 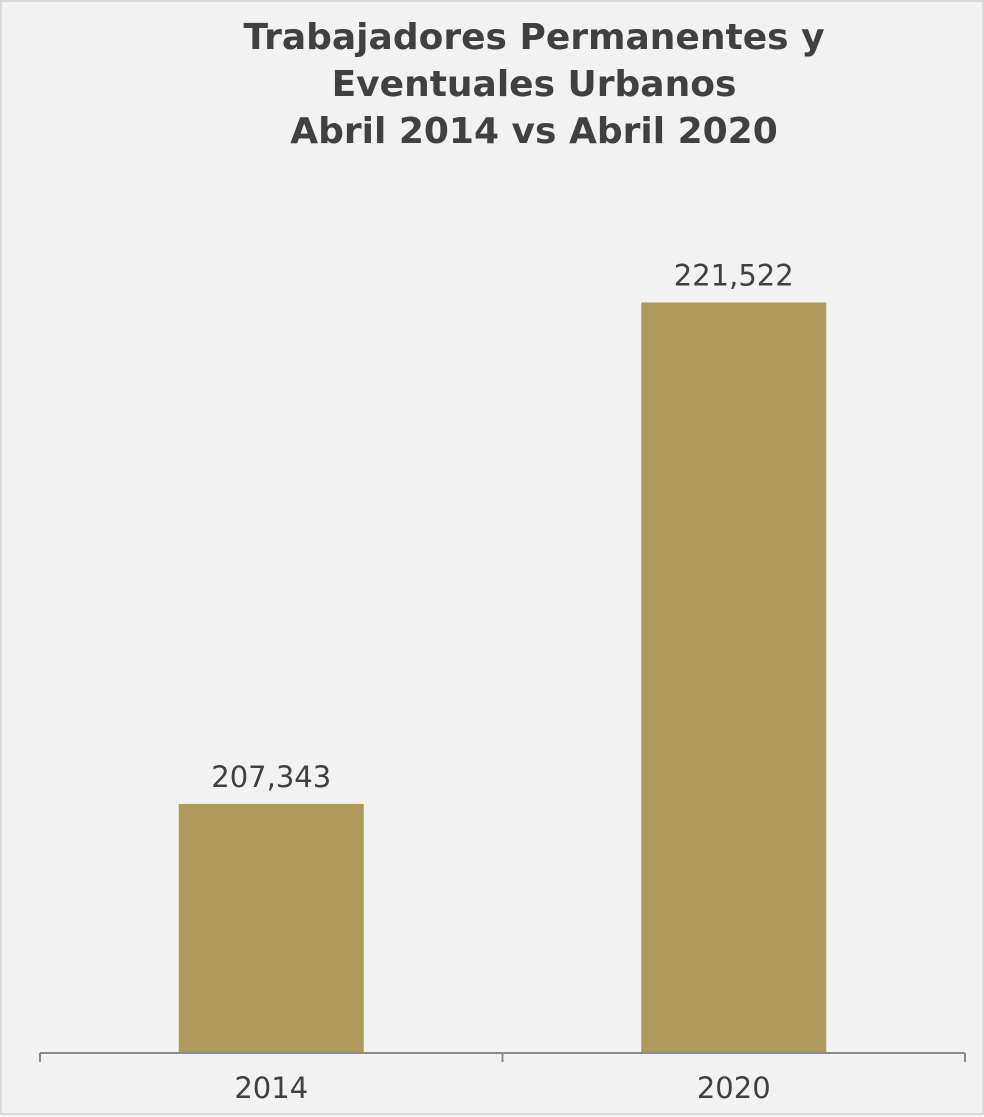 I want to click on chart-title-line-3: Abril 2014 vs Abril 2020, so click(x=534, y=131).